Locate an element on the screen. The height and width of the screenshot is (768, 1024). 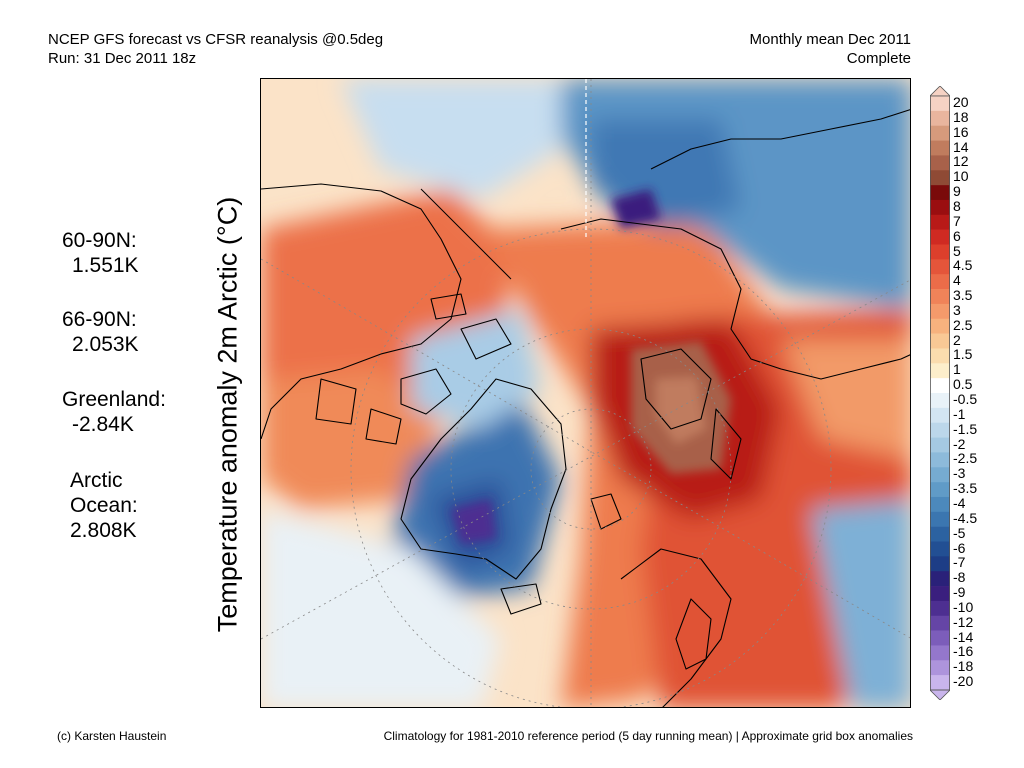
stat-label: Ocean: is located at coordinates (104, 505).